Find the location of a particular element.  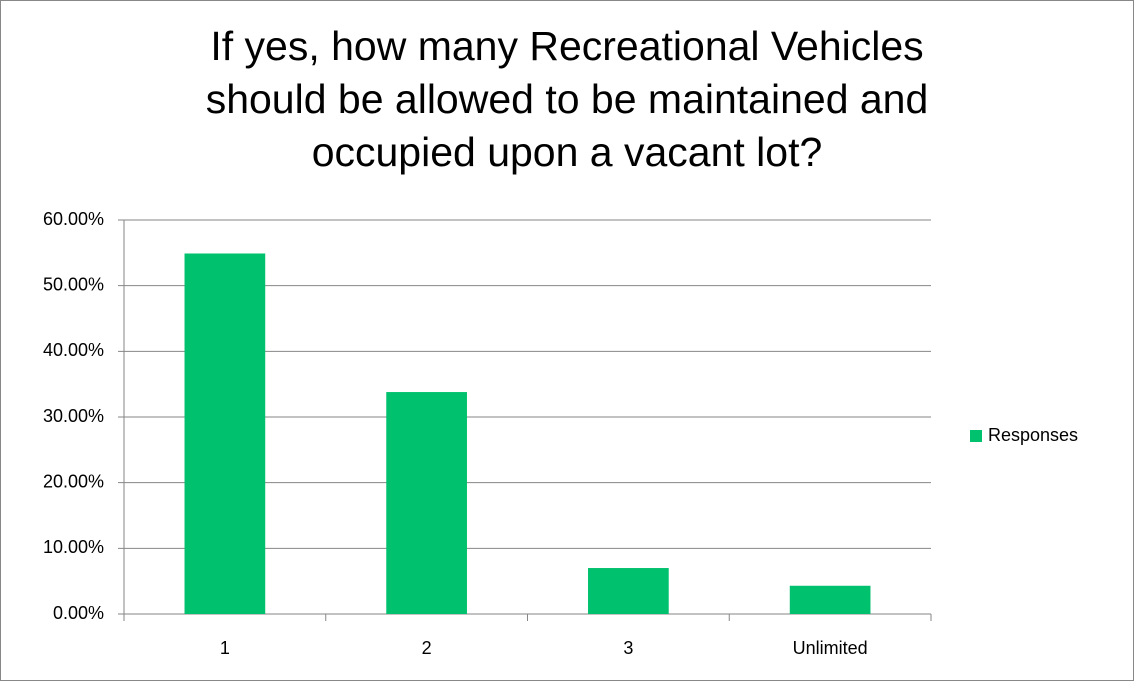

x-tick-label: 1 is located at coordinates (225, 648).